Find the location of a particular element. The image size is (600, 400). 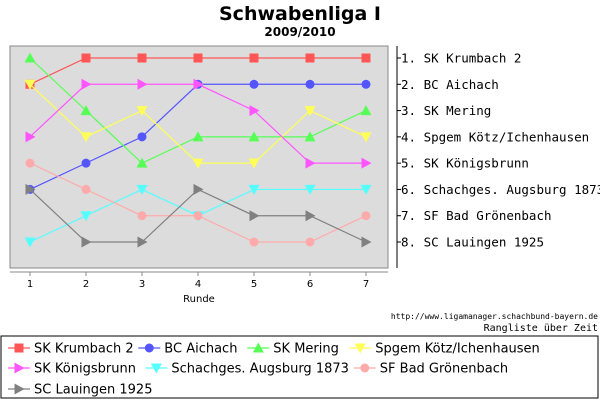

chart-subtitle: 2009/2010 is located at coordinates (299, 32).